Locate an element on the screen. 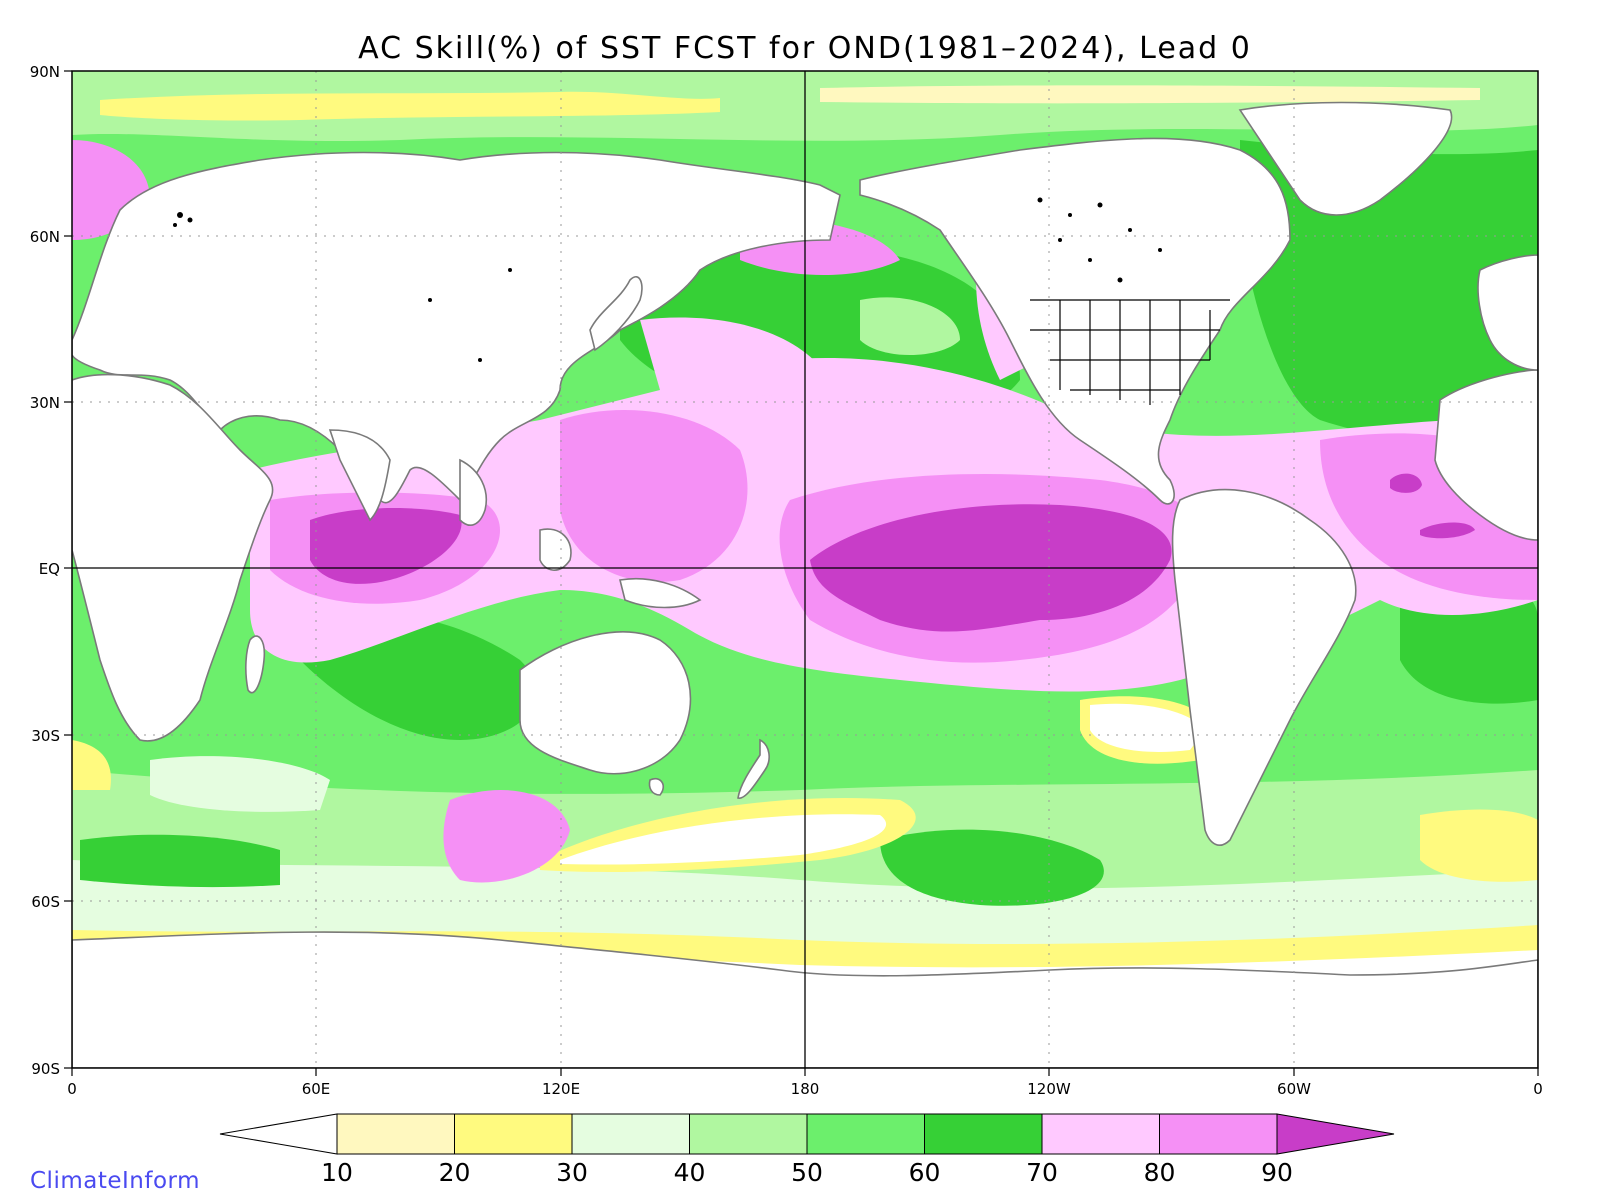  lat-label-eq: EQ is located at coordinates (49, 569).